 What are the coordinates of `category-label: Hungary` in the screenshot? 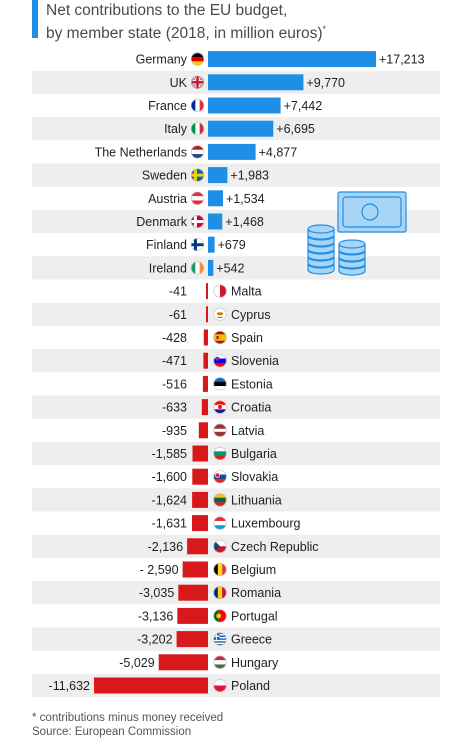 It's located at (255, 663).